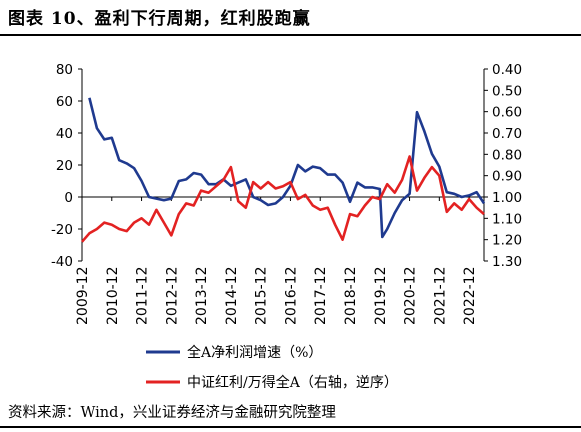 The width and height of the screenshot is (581, 432). I want to click on x-tick-label: 2010-12, so click(113, 296).